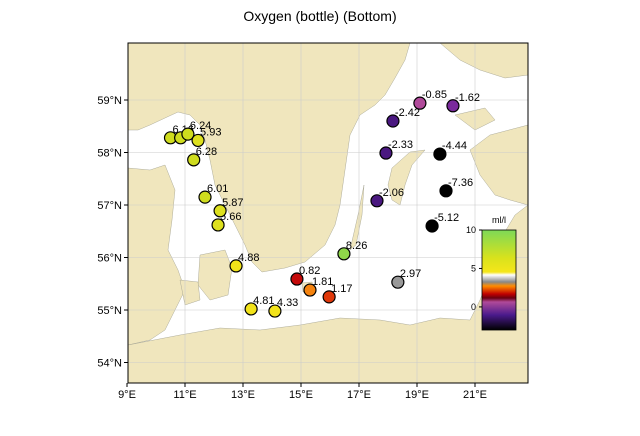 This screenshot has width=640, height=436. Describe the element at coordinates (391, 193) in the screenshot. I see `station-value-label: -2.06` at that location.